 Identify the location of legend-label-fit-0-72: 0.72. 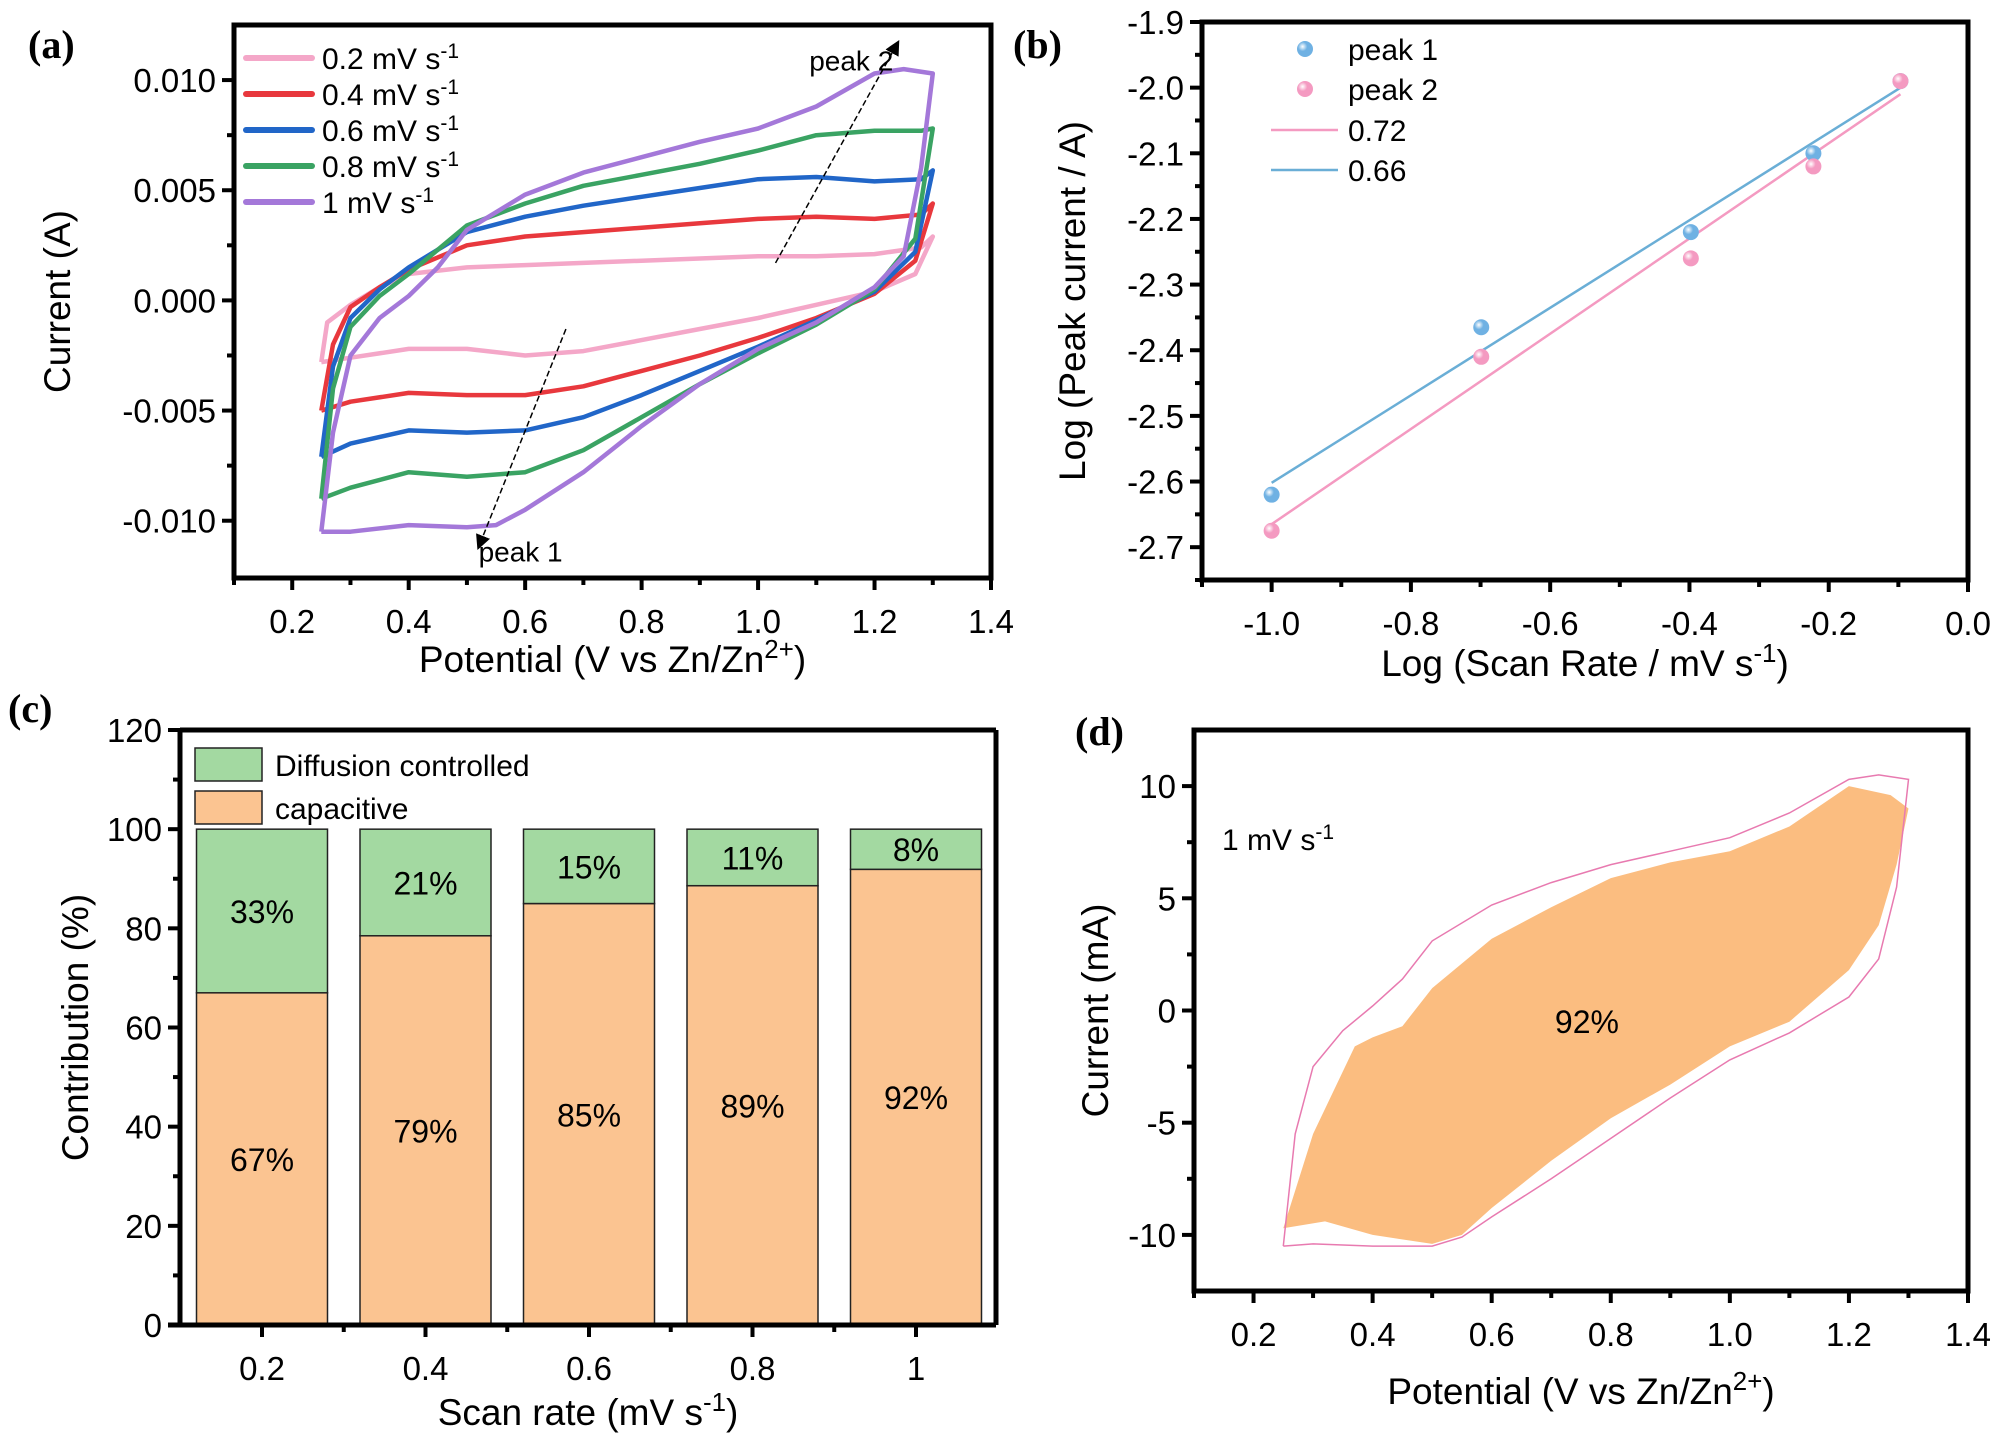
(1377, 131).